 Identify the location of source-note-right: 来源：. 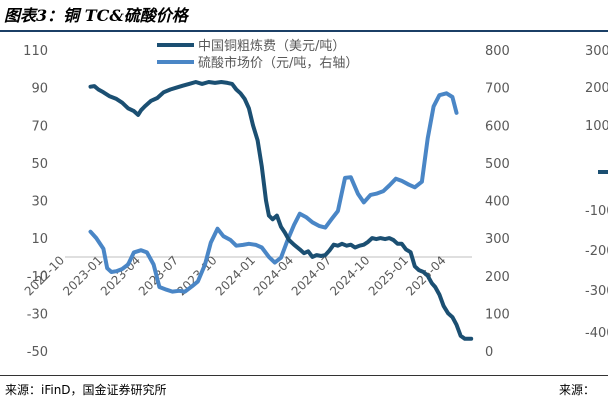
(577, 390).